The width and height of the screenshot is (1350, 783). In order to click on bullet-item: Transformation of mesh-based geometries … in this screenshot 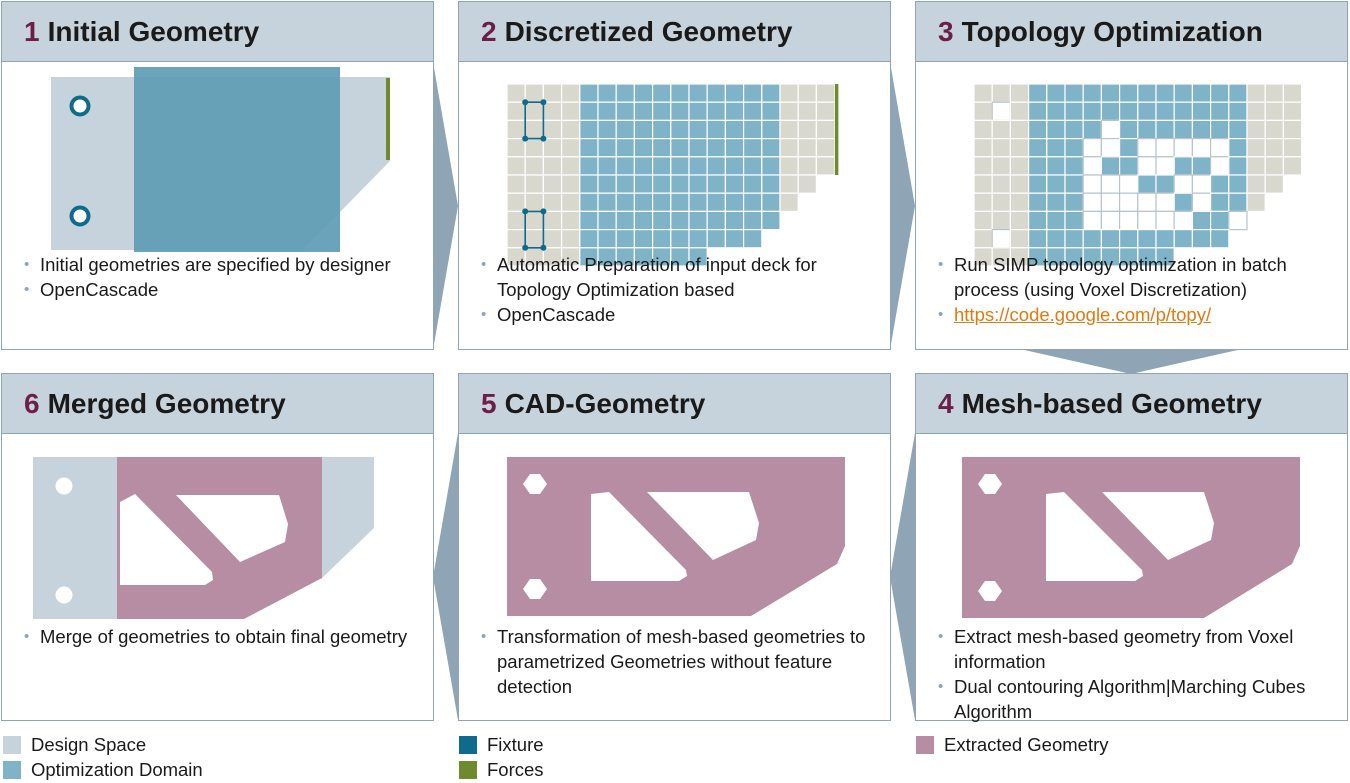, I will do `click(681, 661)`.